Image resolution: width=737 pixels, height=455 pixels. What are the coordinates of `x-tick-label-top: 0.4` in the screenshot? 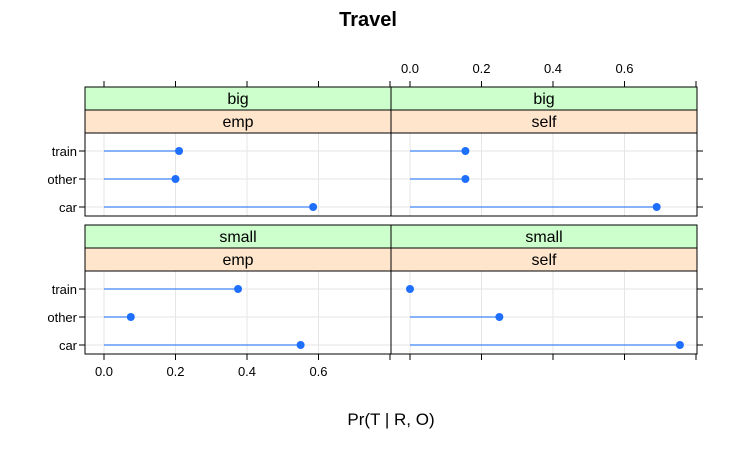 It's located at (553, 68).